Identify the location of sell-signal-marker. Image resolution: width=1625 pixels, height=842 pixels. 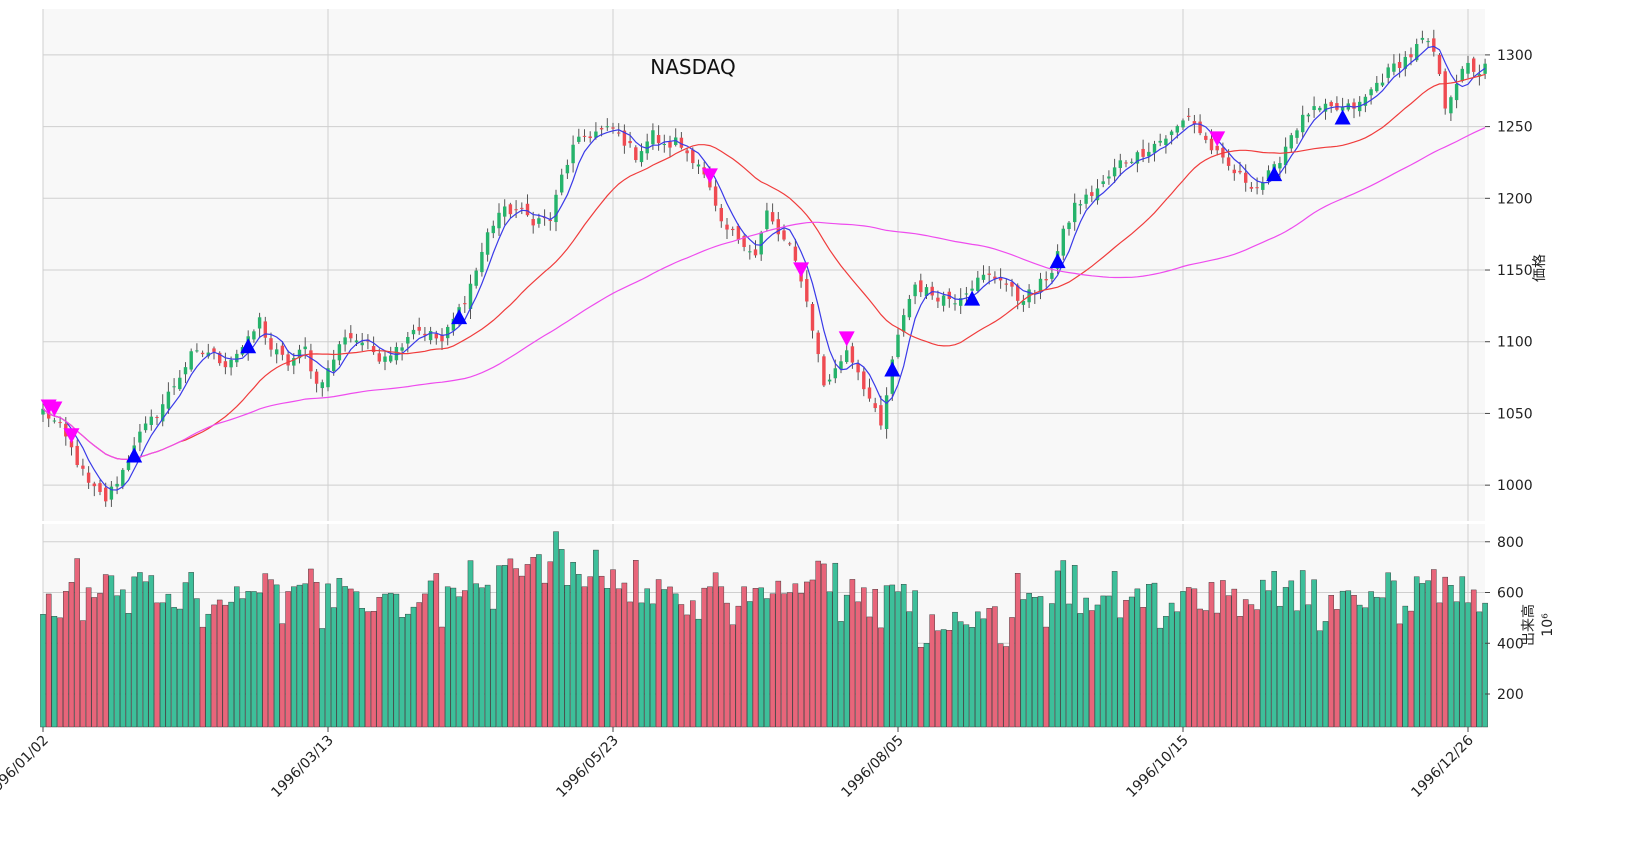
(709, 176).